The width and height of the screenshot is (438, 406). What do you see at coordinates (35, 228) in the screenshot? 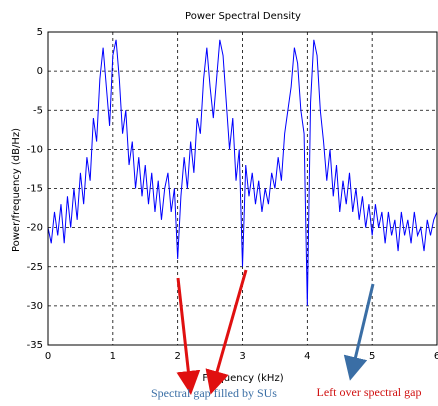
I see `y-tick-label: -20` at bounding box center [35, 228].